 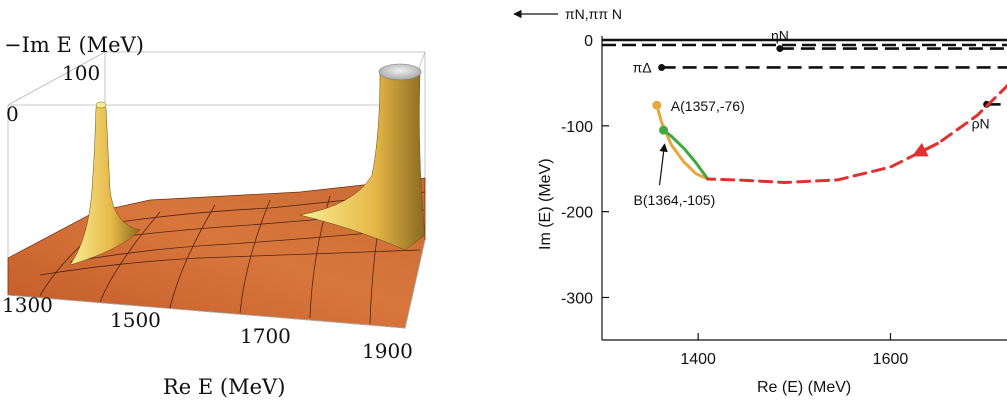 I want to click on y-tick-label: 0, so click(x=588, y=41).